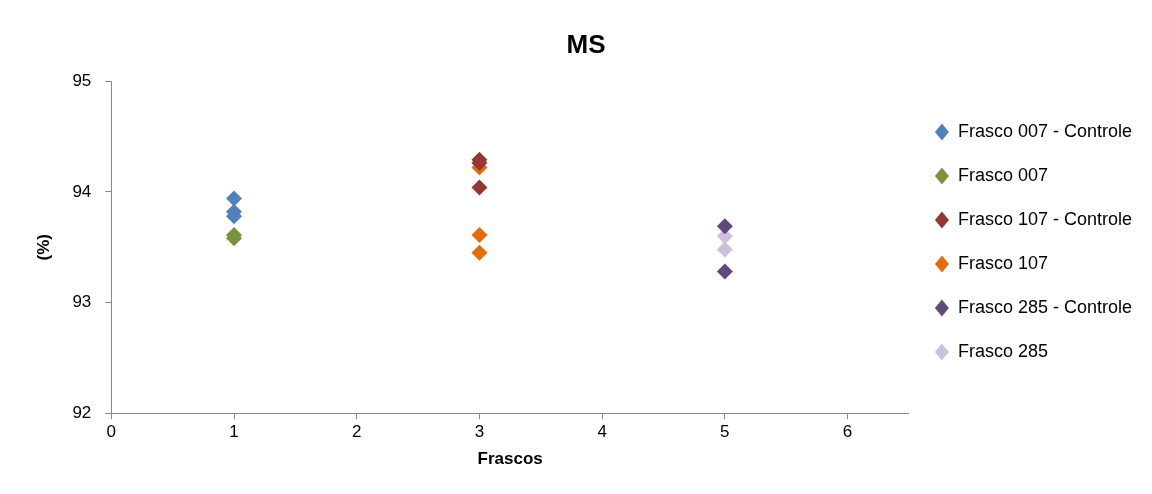 This screenshot has width=1152, height=494. I want to click on y-tick-label: 95, so click(82, 80).